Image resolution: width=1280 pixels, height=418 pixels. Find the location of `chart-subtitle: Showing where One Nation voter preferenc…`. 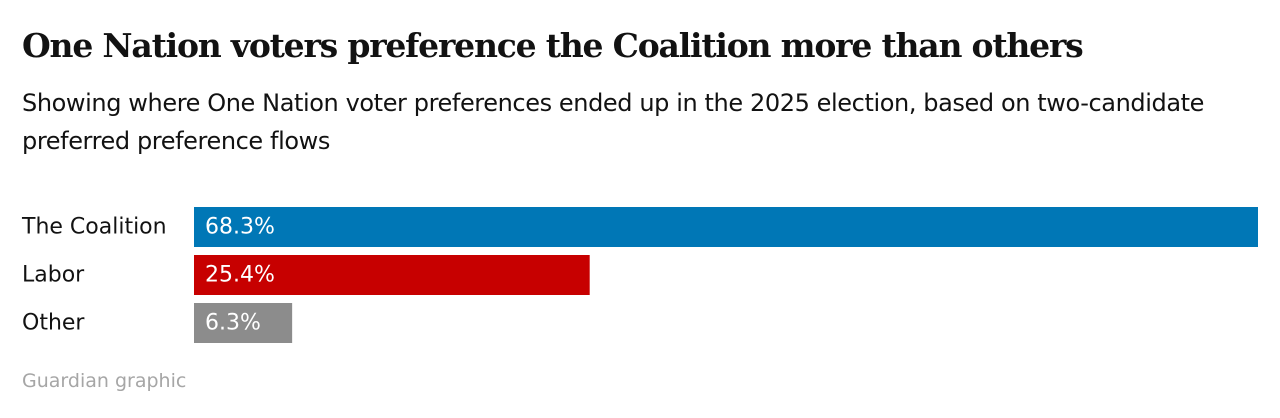

chart-subtitle: Showing where One Nation voter preferenc… is located at coordinates (613, 122).